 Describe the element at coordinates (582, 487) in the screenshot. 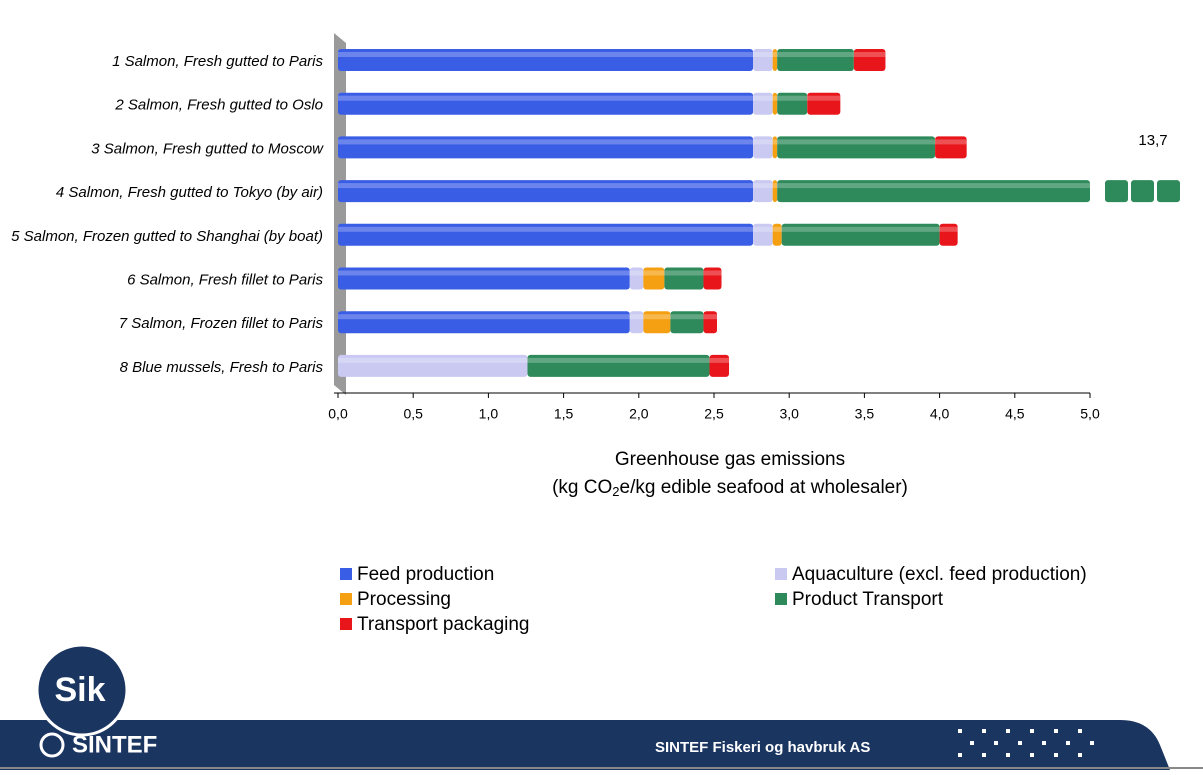

I see `x-axis-title-part: (kg CO` at that location.